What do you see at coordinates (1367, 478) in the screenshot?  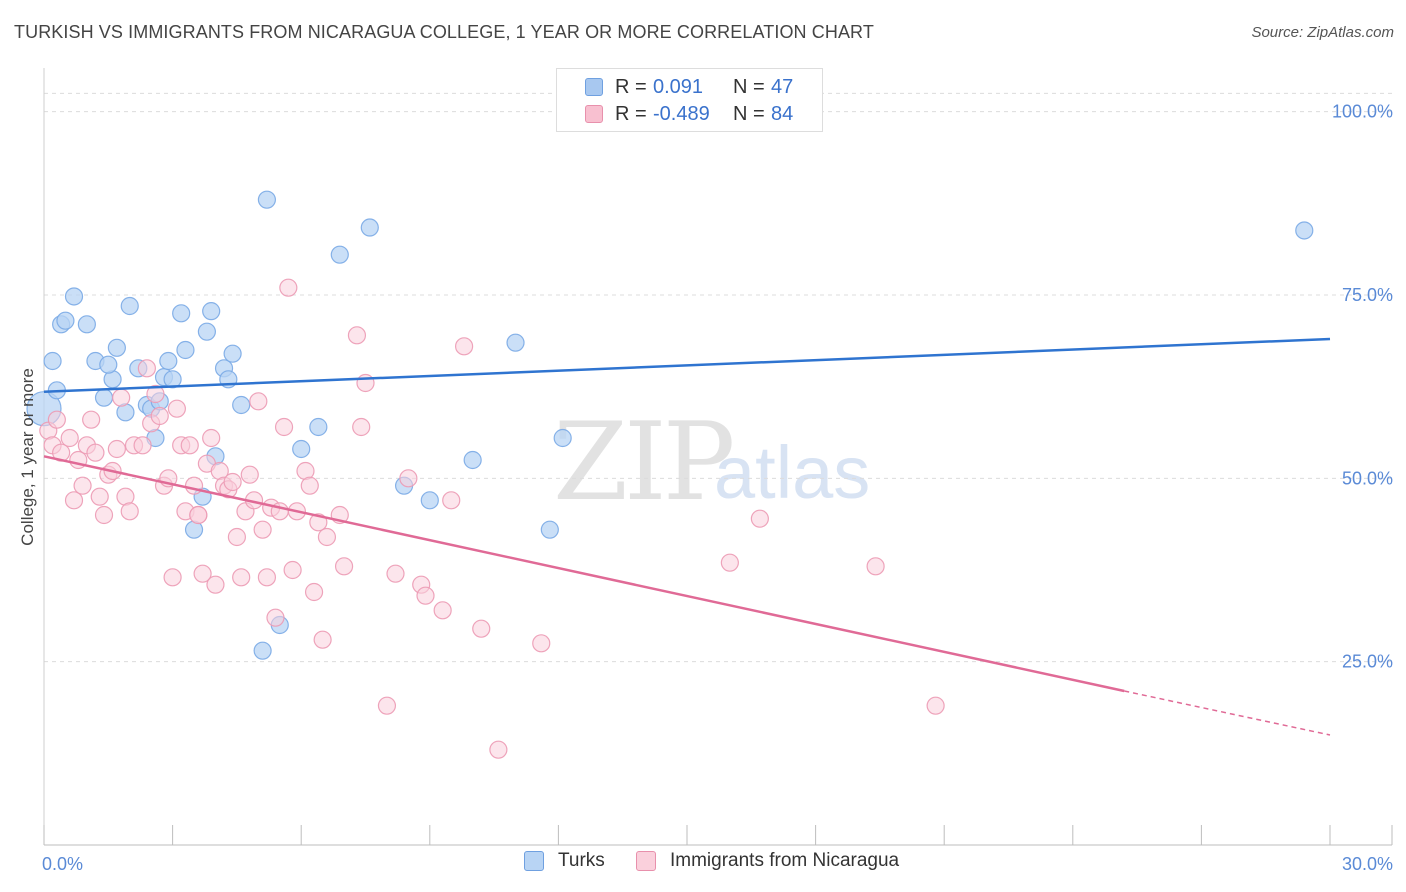 I see `y-tick-label: 50.0%` at bounding box center [1367, 478].